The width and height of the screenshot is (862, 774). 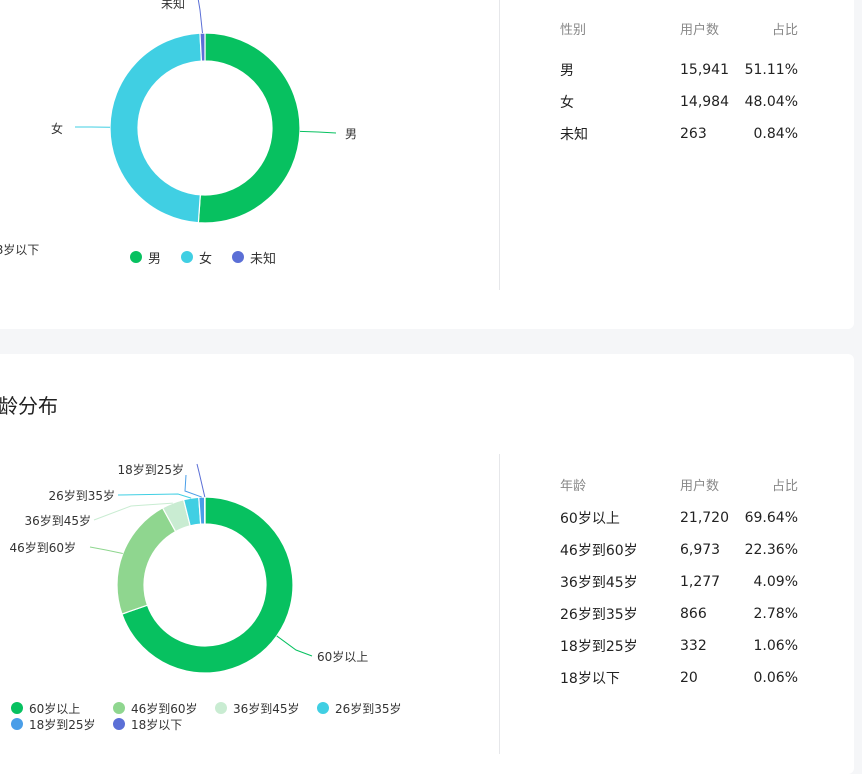 I want to click on age-row-count: 332, so click(x=711, y=646).